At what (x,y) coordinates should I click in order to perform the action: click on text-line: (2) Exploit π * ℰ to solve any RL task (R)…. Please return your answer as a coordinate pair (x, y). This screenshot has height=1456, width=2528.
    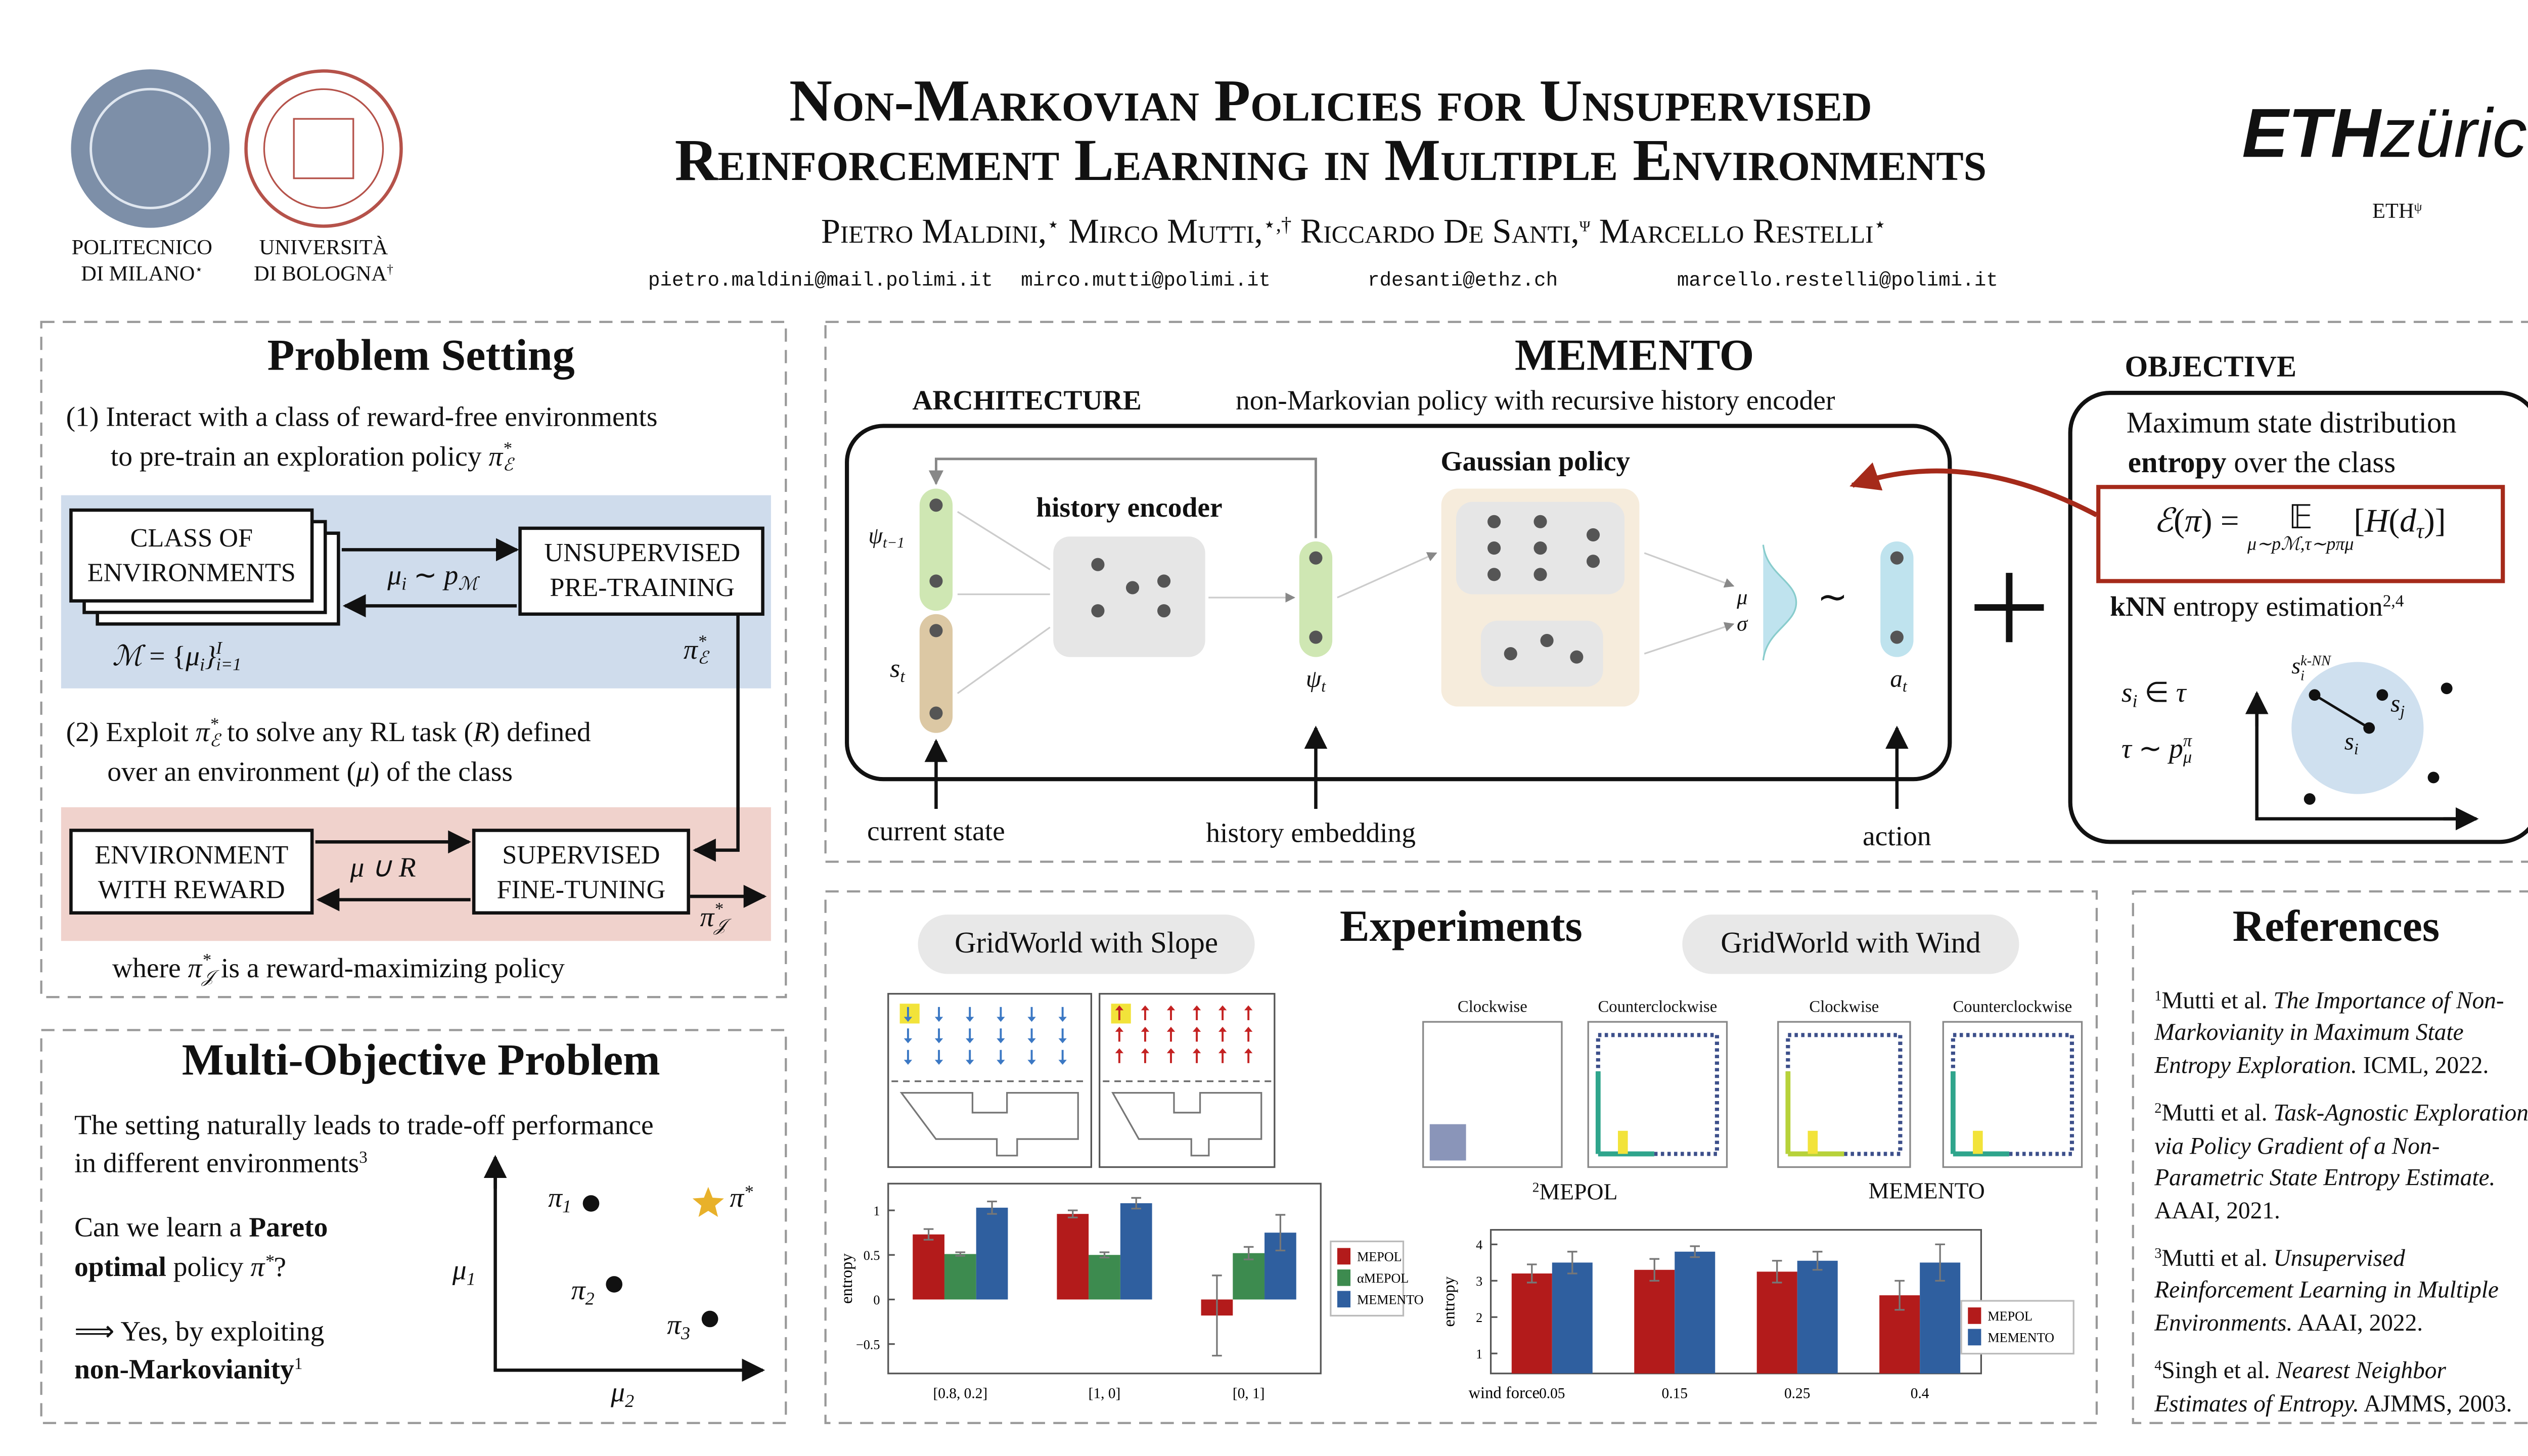
    Looking at the image, I should click on (329, 734).